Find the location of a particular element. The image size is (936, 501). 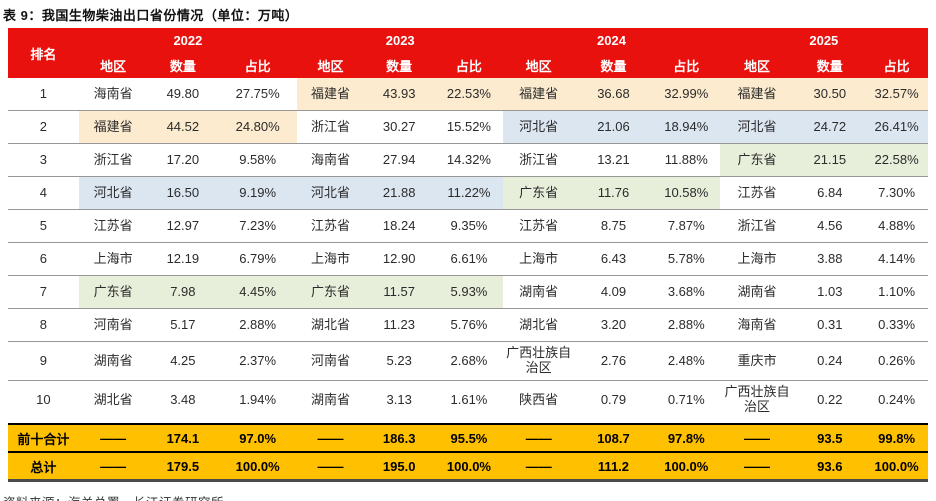

quantity-cell: 12.90 is located at coordinates (399, 259).